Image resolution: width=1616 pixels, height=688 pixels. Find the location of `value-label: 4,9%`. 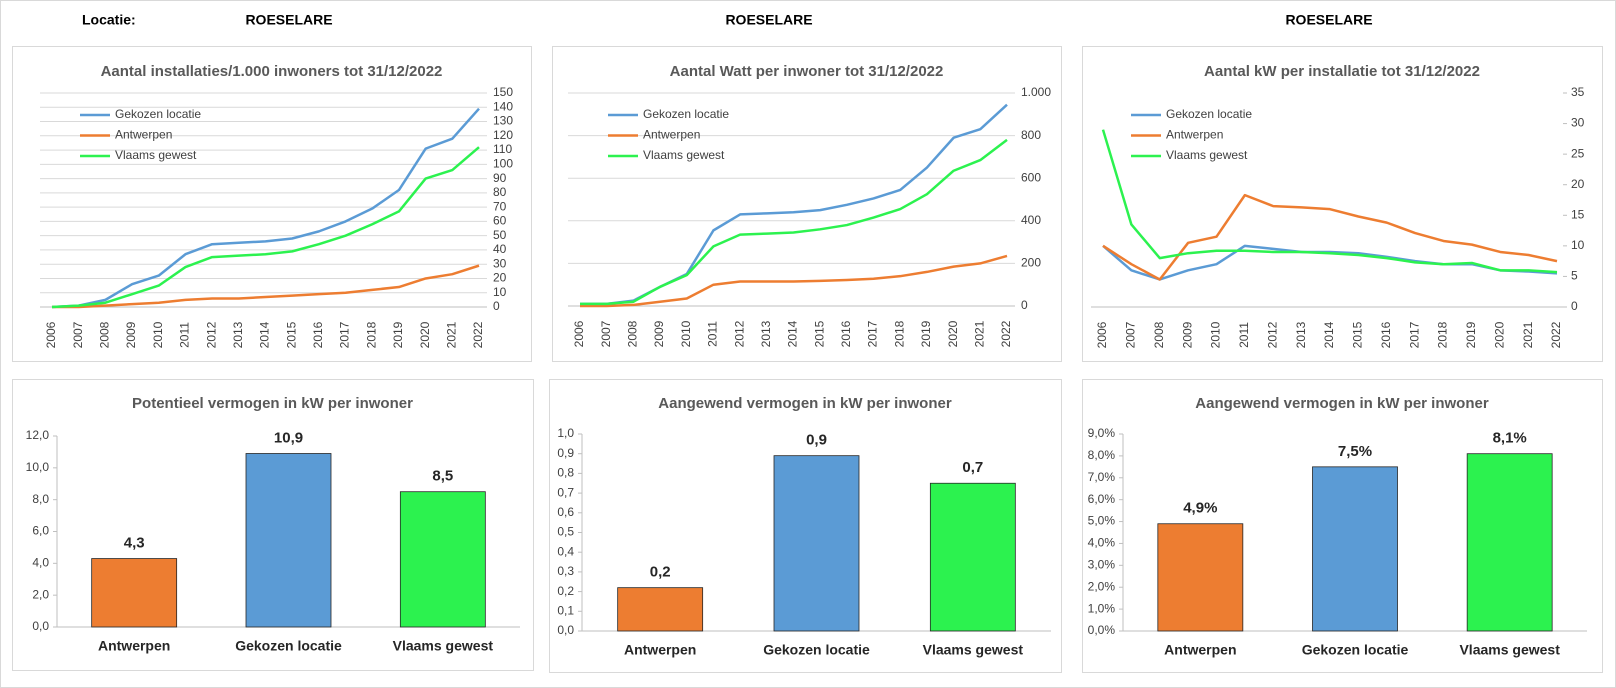

value-label: 4,9% is located at coordinates (1200, 508).